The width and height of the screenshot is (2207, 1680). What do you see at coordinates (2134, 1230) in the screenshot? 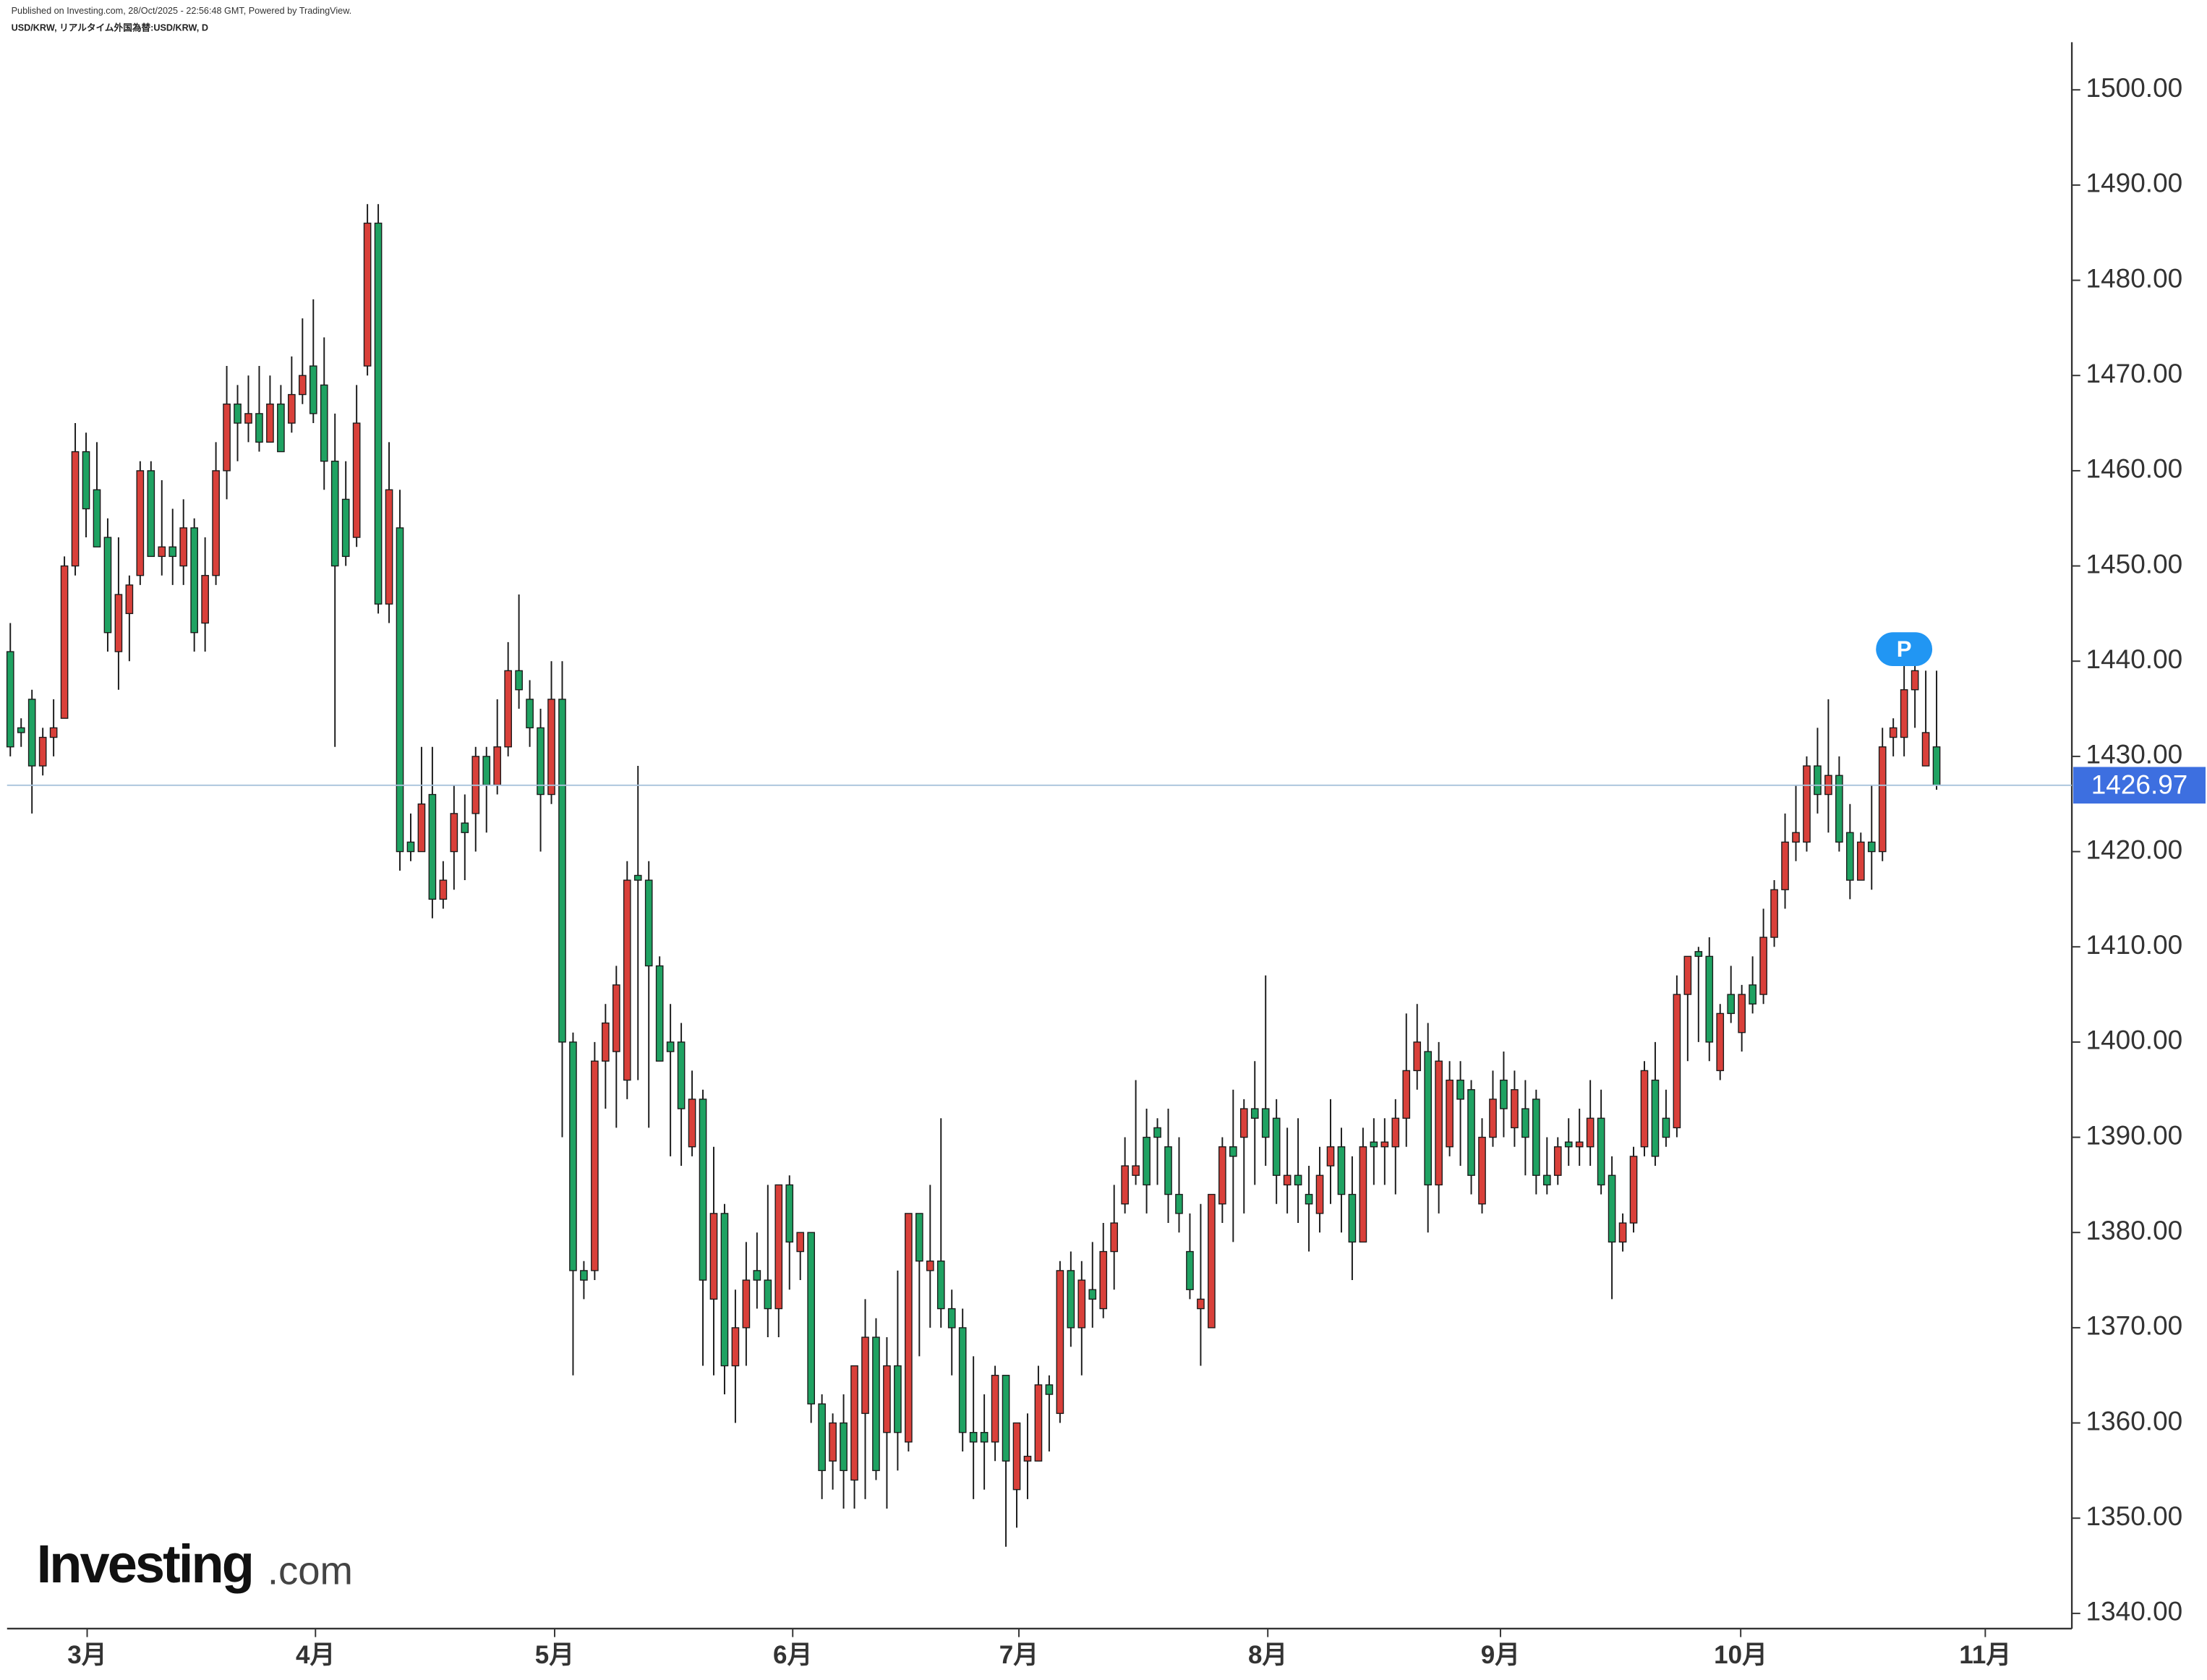
I see `y-tick-label: 1380.00` at bounding box center [2134, 1230].